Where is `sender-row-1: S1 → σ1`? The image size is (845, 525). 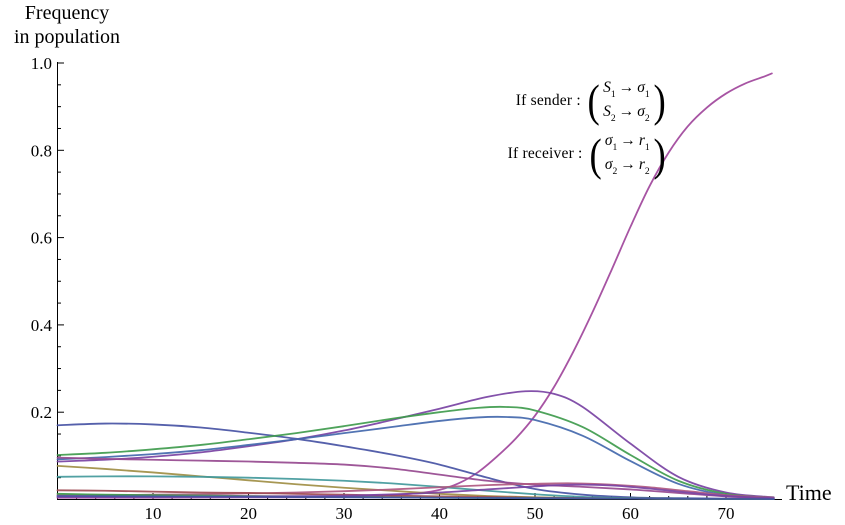 sender-row-1: S1 → σ1 is located at coordinates (626, 90).